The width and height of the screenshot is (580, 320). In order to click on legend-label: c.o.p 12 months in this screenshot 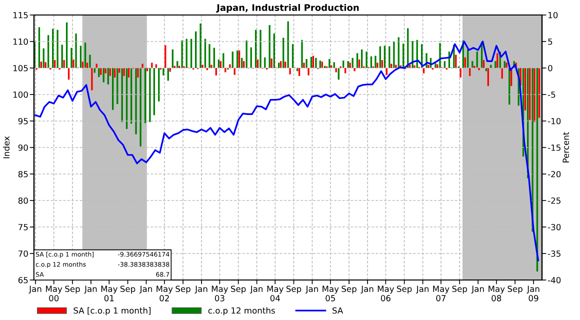, I will do `click(241, 311)`.